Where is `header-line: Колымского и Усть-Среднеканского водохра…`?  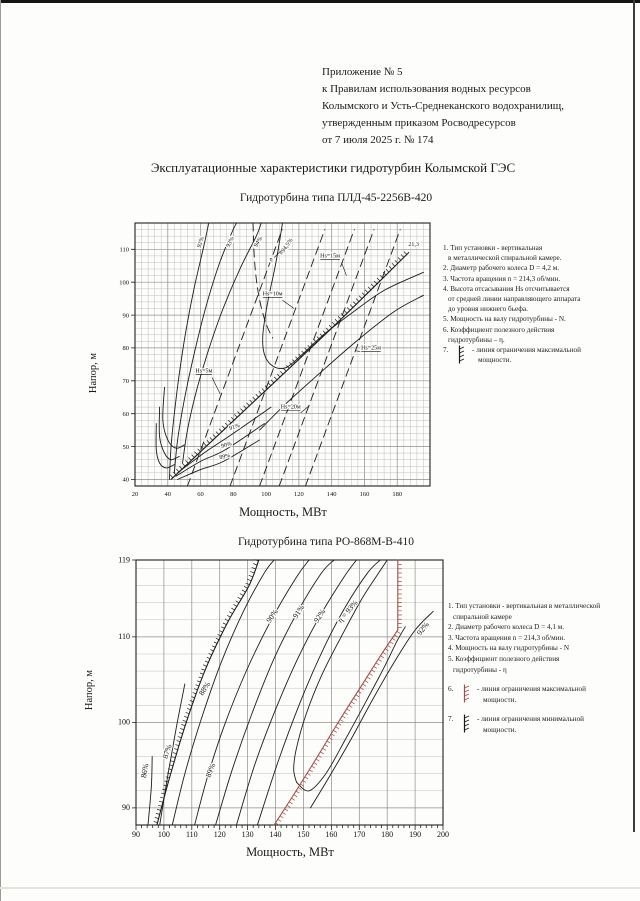 header-line: Колымского и Усть-Среднеканского водохра… is located at coordinates (443, 106).